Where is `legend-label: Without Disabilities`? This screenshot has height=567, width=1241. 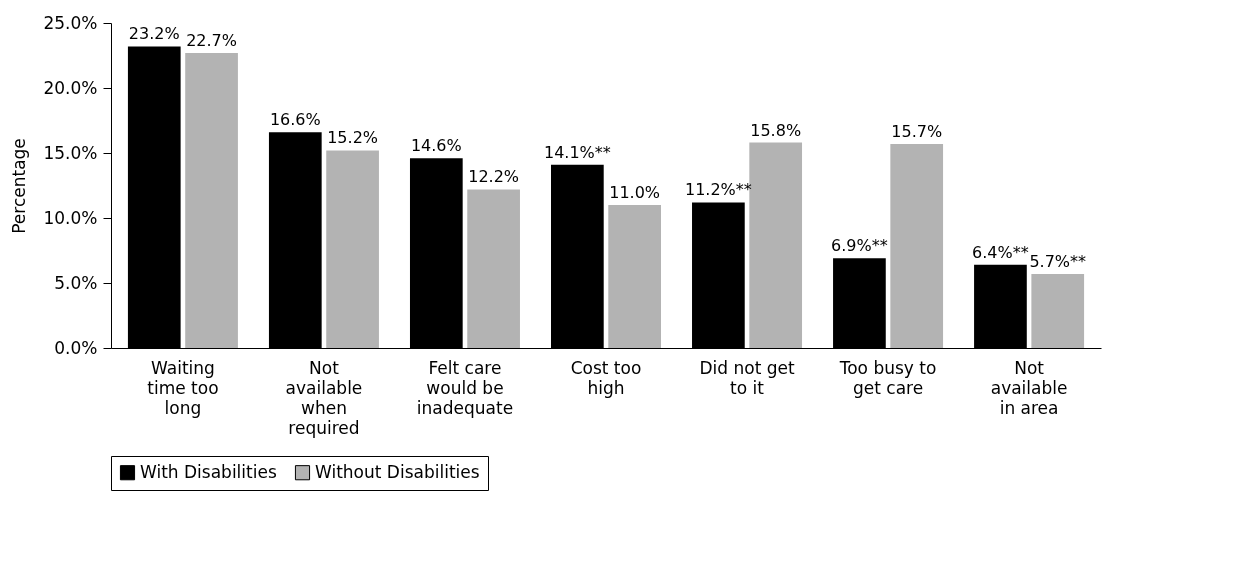 legend-label: Without Disabilities is located at coordinates (397, 471).